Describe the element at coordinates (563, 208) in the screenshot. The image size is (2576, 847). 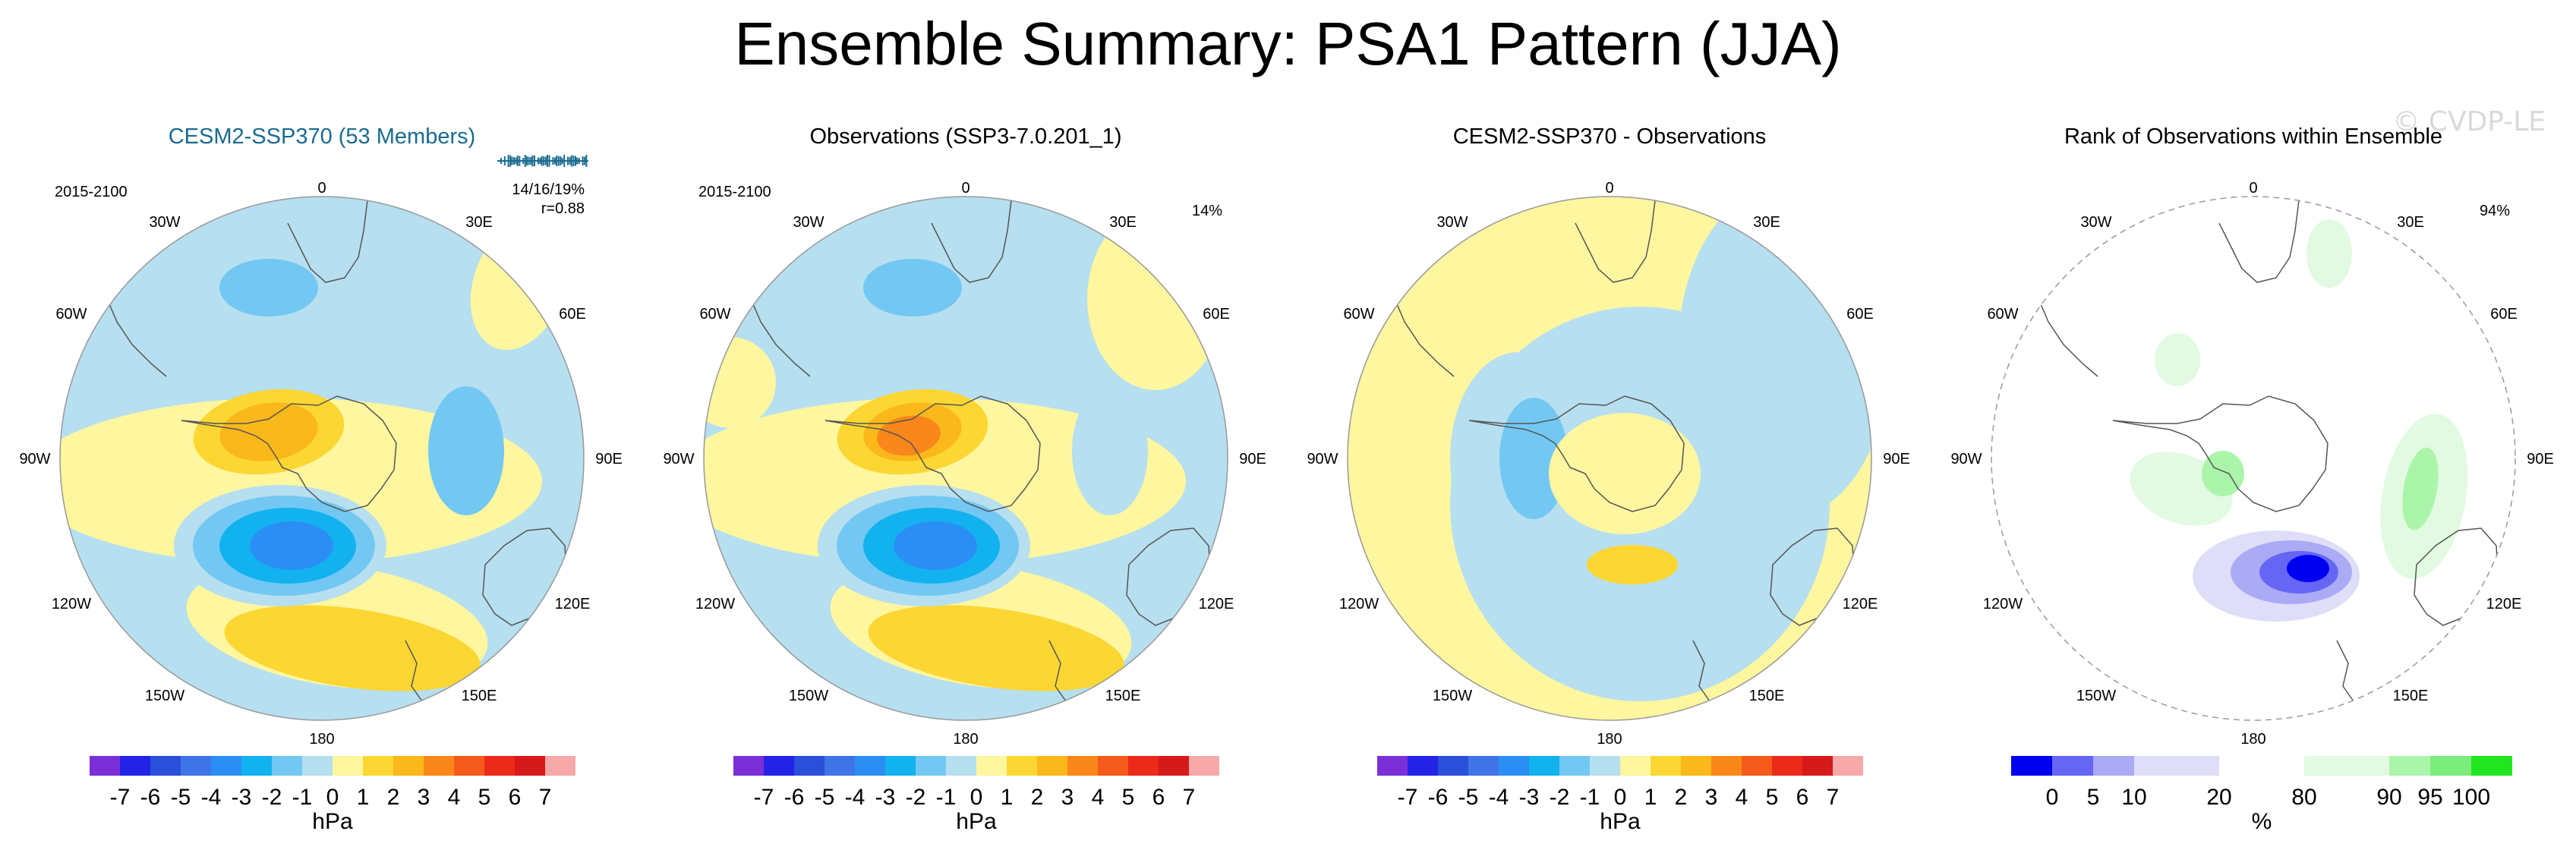
I see `stats-line-2: r=0.88` at that location.